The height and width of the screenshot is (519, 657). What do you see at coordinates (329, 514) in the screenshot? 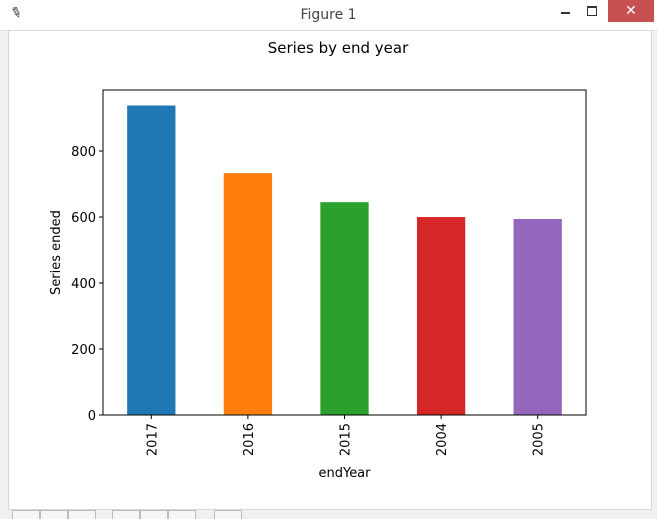
I see `toolbar` at bounding box center [329, 514].